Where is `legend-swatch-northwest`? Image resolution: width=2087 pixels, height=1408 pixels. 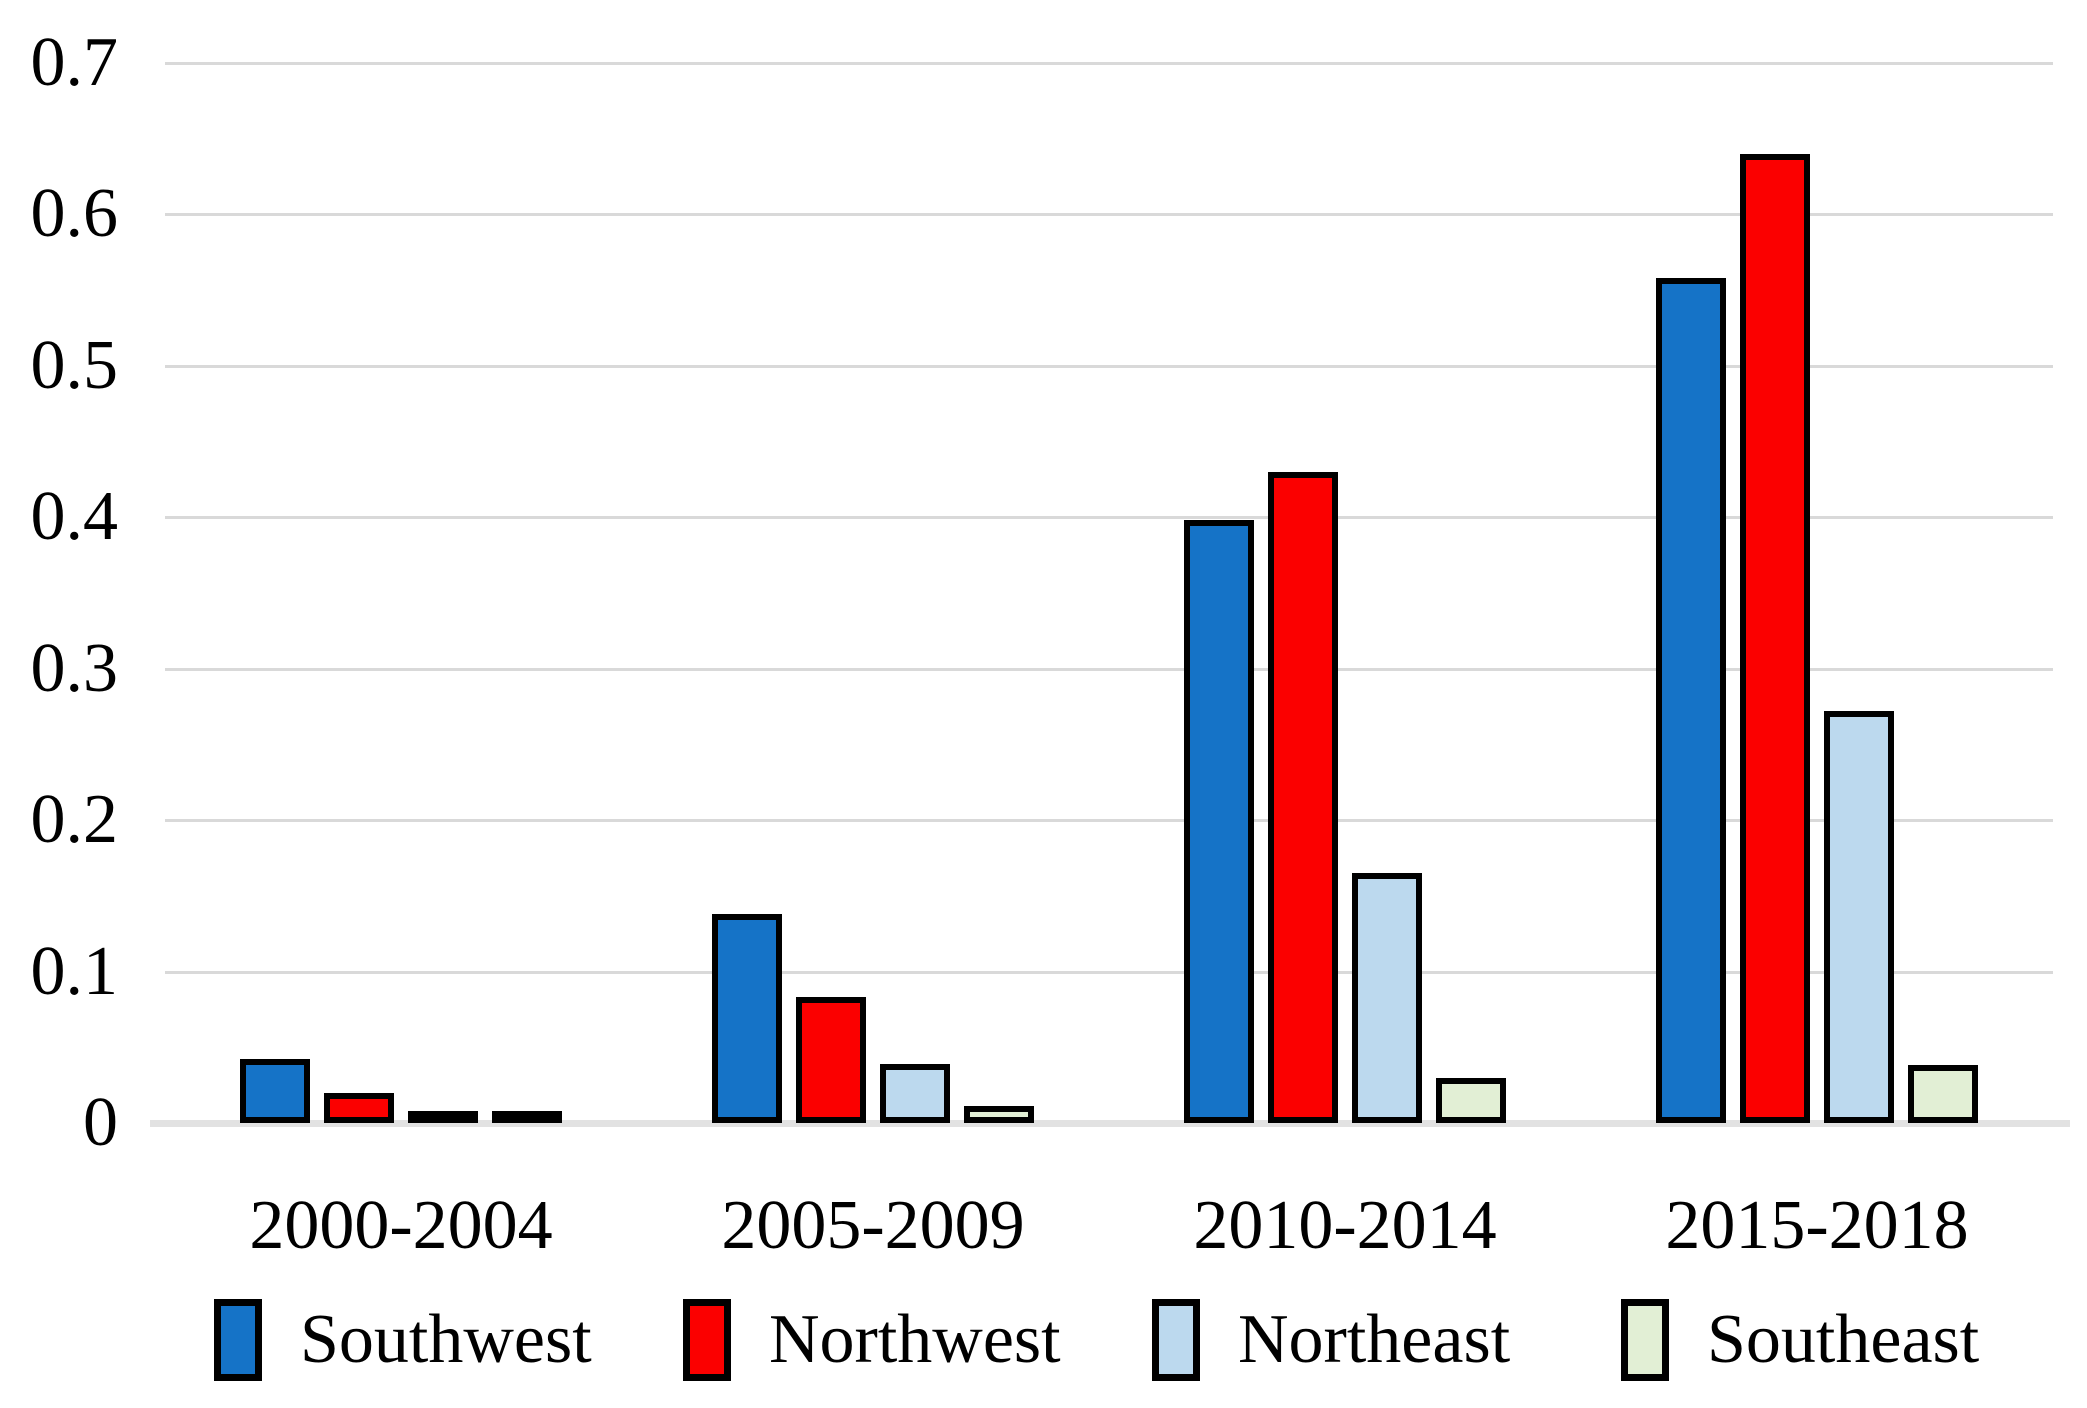 legend-swatch-northwest is located at coordinates (707, 1340).